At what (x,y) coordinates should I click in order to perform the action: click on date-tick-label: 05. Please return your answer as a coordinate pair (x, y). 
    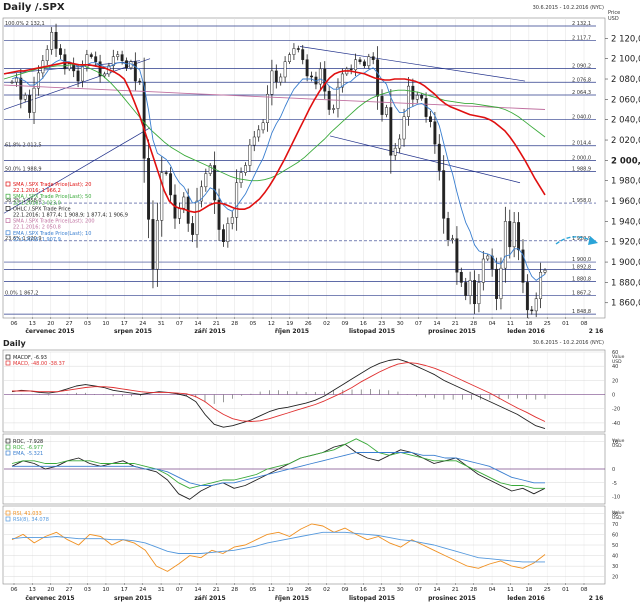
    Looking at the image, I should click on (253, 324).